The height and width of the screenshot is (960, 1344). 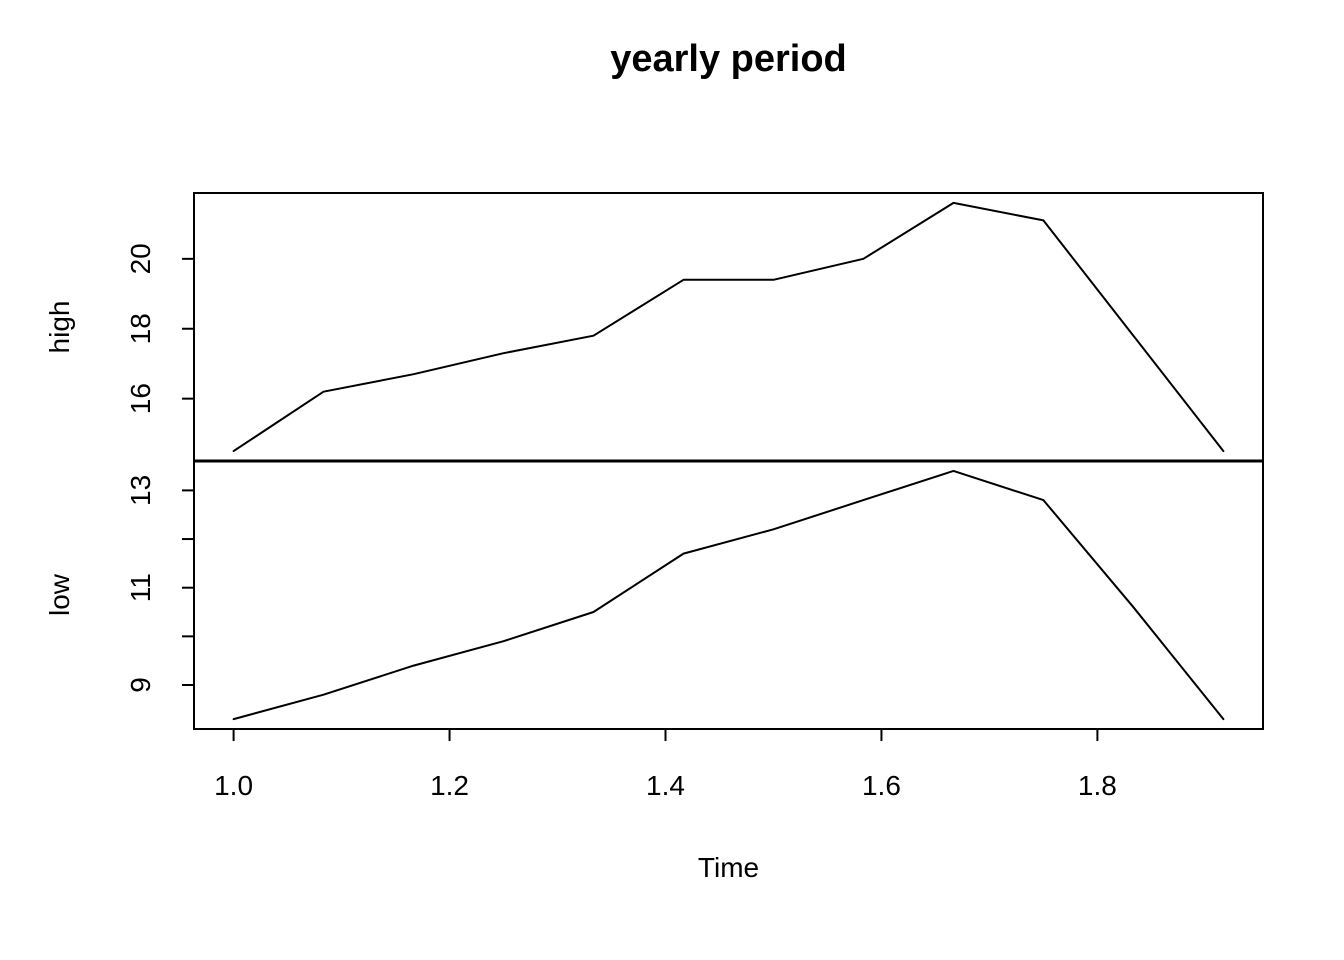 I want to click on x-tick-label: 1.4, so click(x=665, y=785).